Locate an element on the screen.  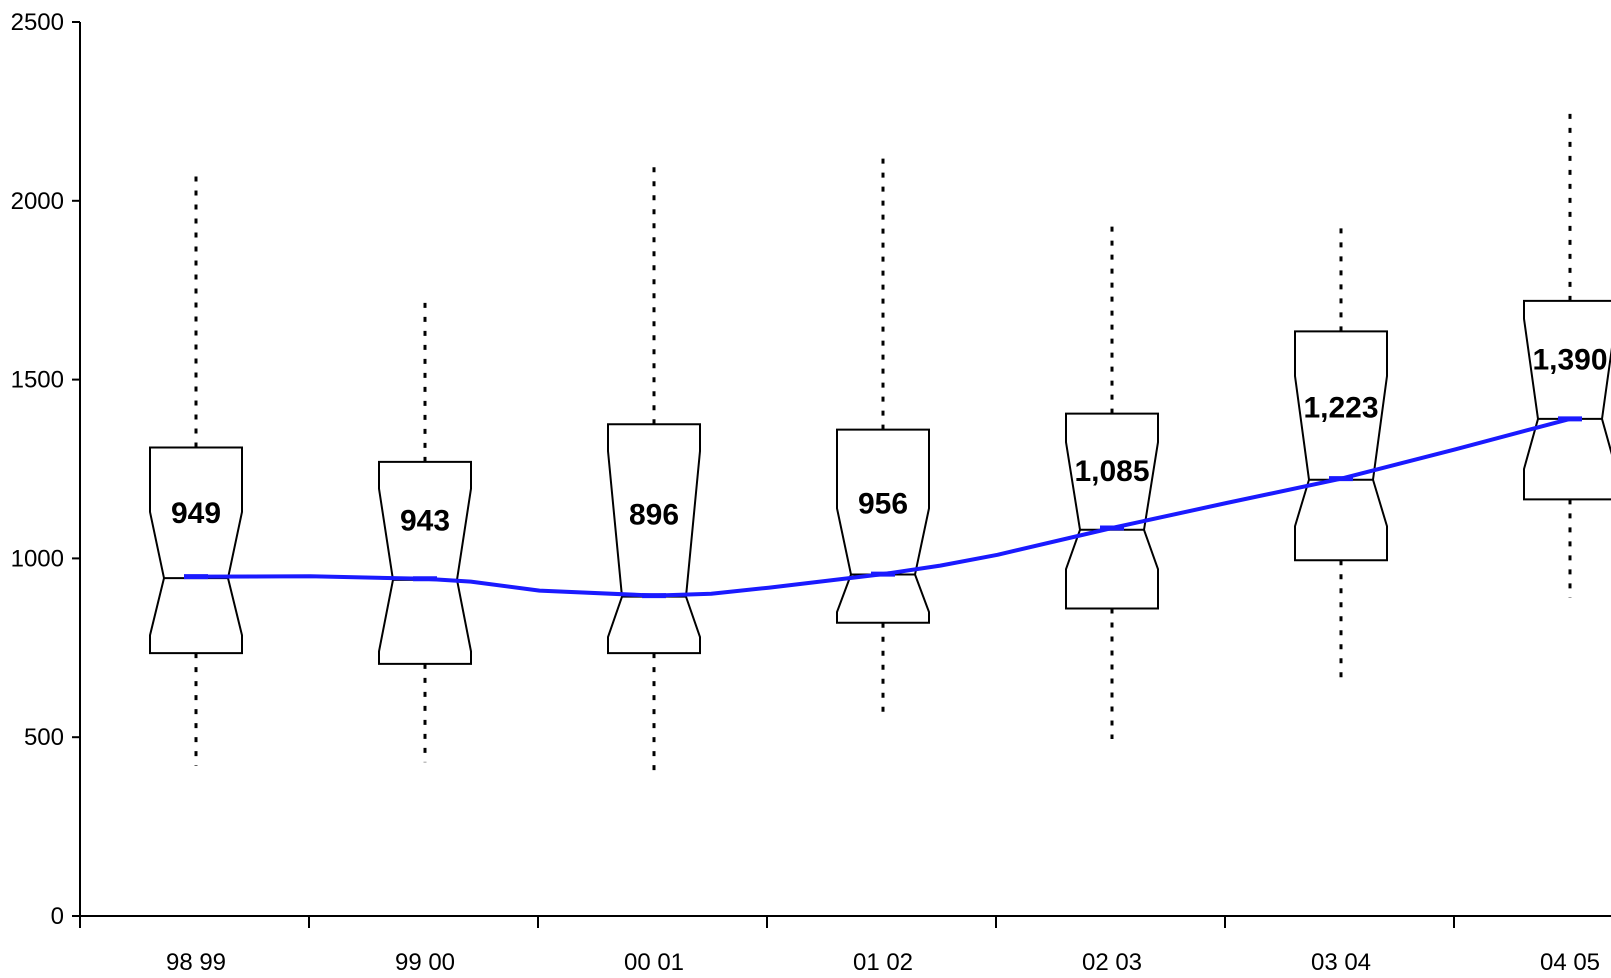
box-value-label: 949 is located at coordinates (196, 513).